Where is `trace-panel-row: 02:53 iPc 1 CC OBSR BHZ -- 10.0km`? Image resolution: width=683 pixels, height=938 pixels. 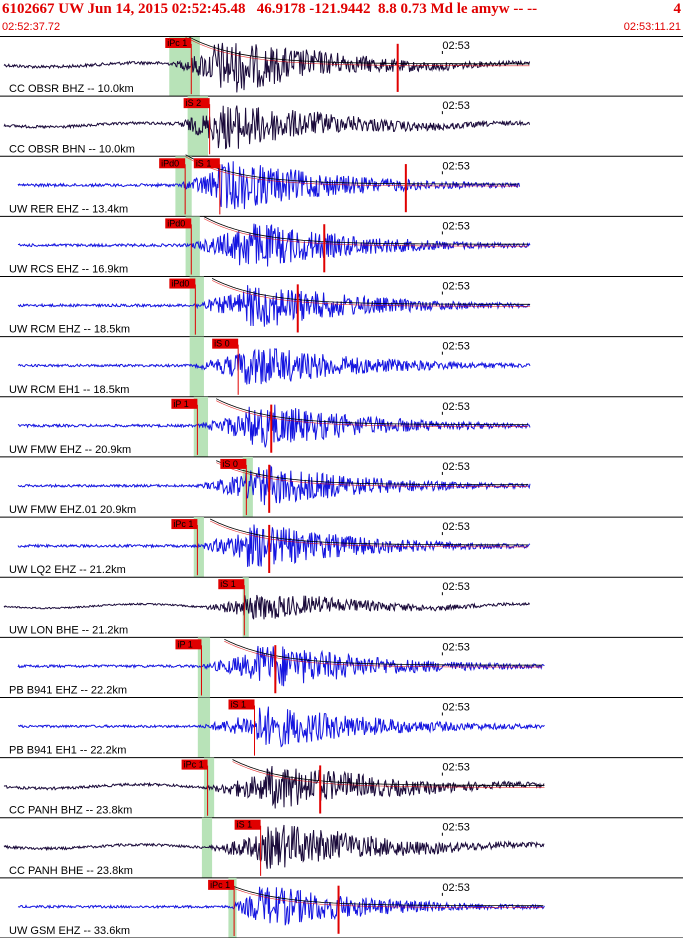 trace-panel-row: 02:53 iPc 1 CC OBSR BHZ -- 10.0km is located at coordinates (341, 66).